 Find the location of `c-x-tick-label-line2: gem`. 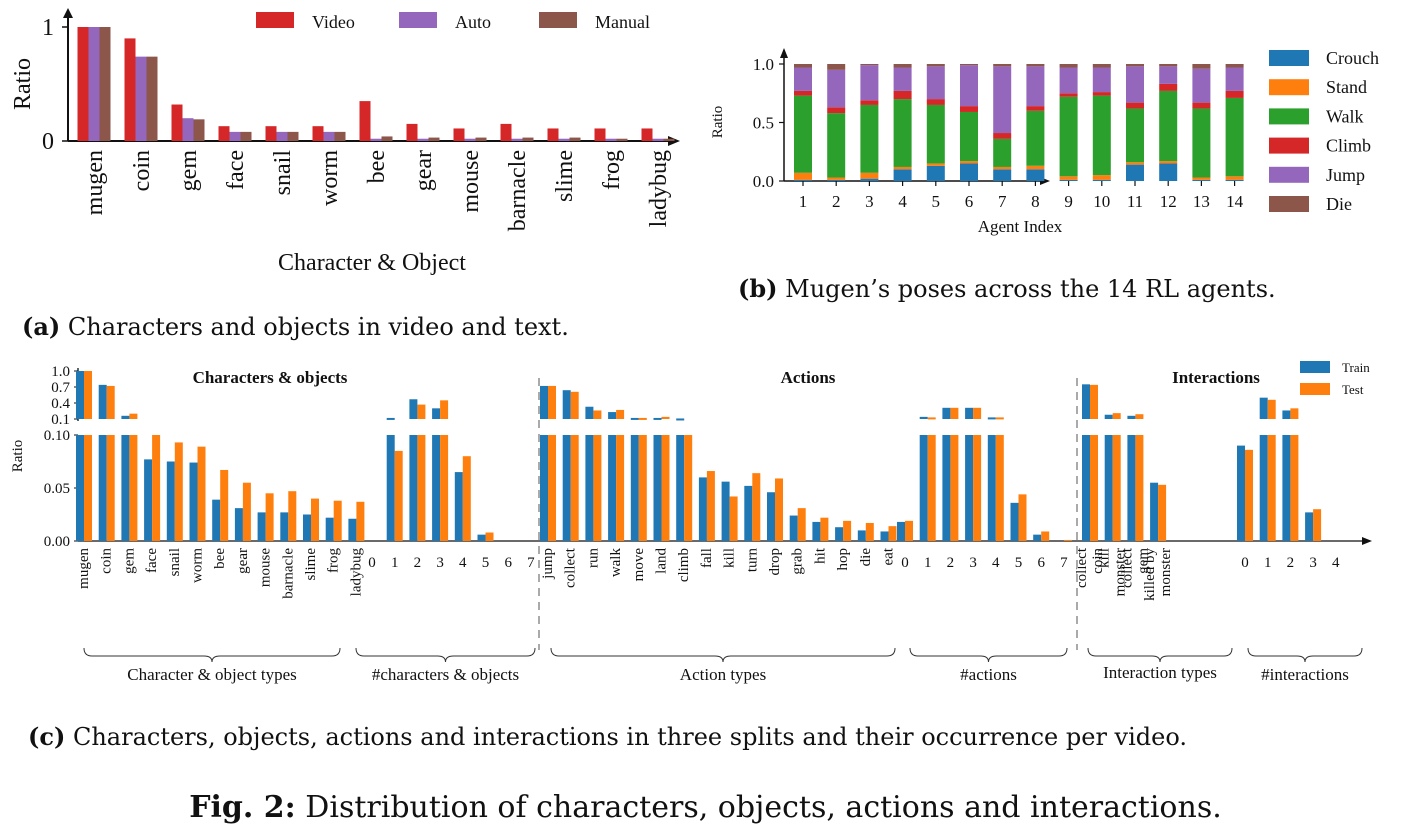

c-x-tick-label-line2: gem is located at coordinates (1143, 561).